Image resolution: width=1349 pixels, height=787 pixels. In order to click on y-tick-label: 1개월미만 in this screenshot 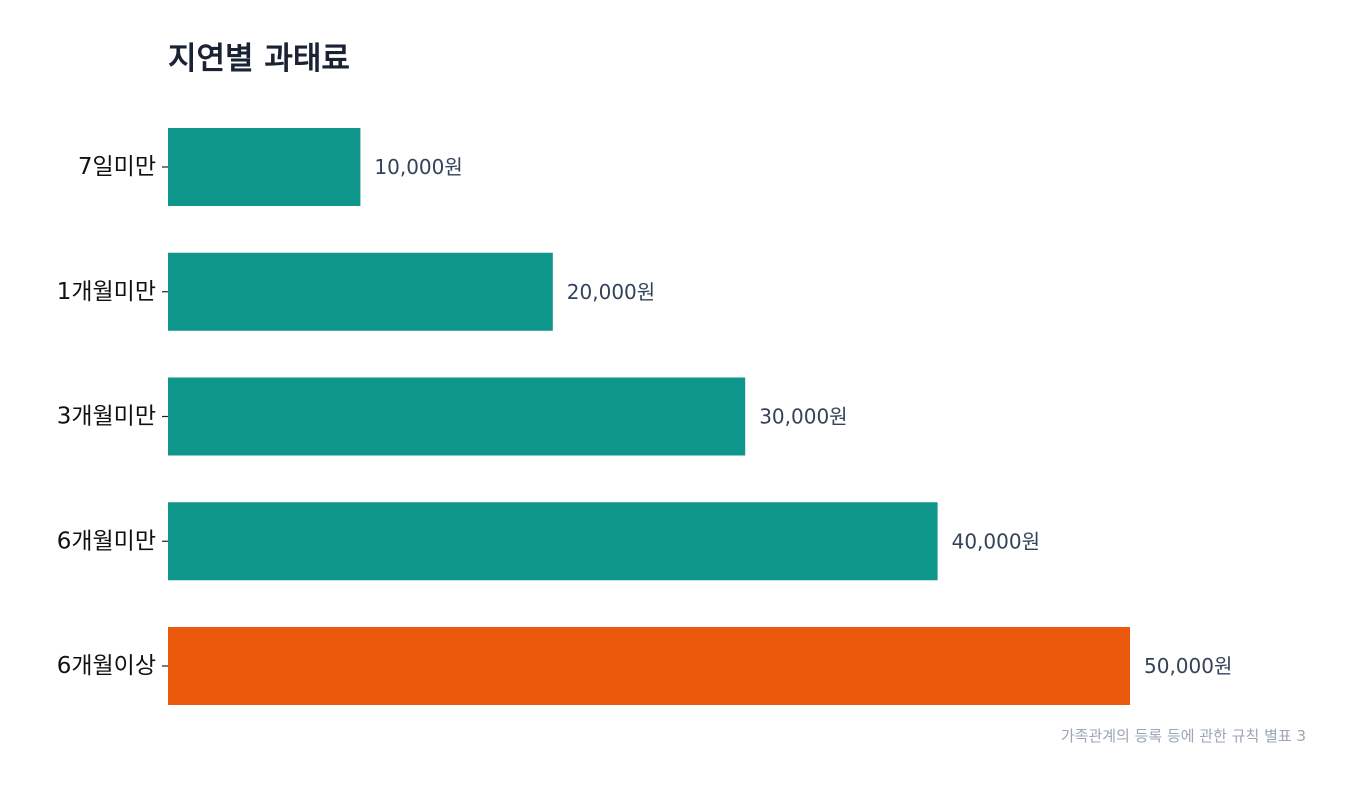, I will do `click(106, 292)`.